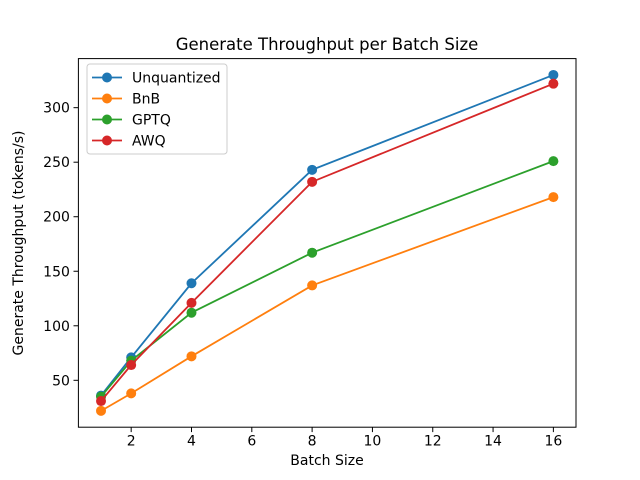  Describe the element at coordinates (327, 44) in the screenshot. I see `chart-title: Generate Throughput per Batch Size` at that location.